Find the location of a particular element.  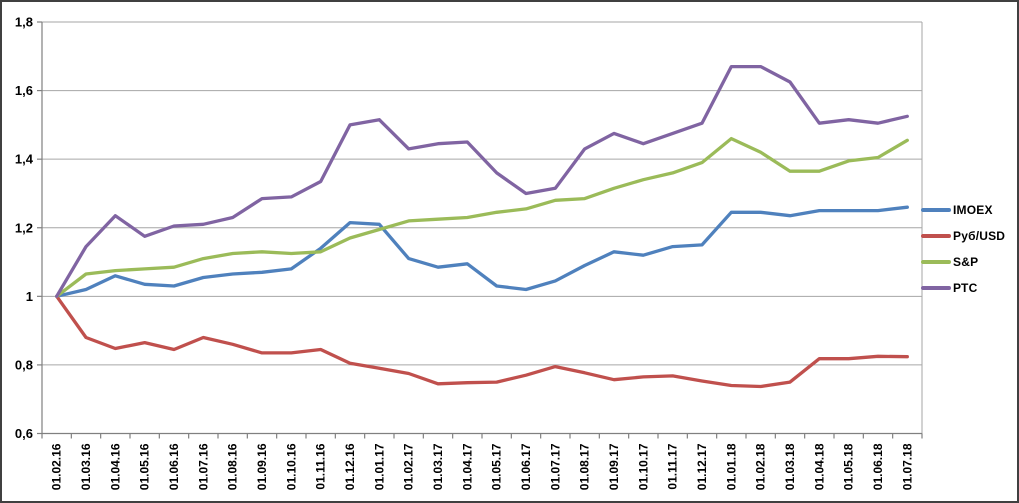

legend-label: РТС is located at coordinates (965, 288).